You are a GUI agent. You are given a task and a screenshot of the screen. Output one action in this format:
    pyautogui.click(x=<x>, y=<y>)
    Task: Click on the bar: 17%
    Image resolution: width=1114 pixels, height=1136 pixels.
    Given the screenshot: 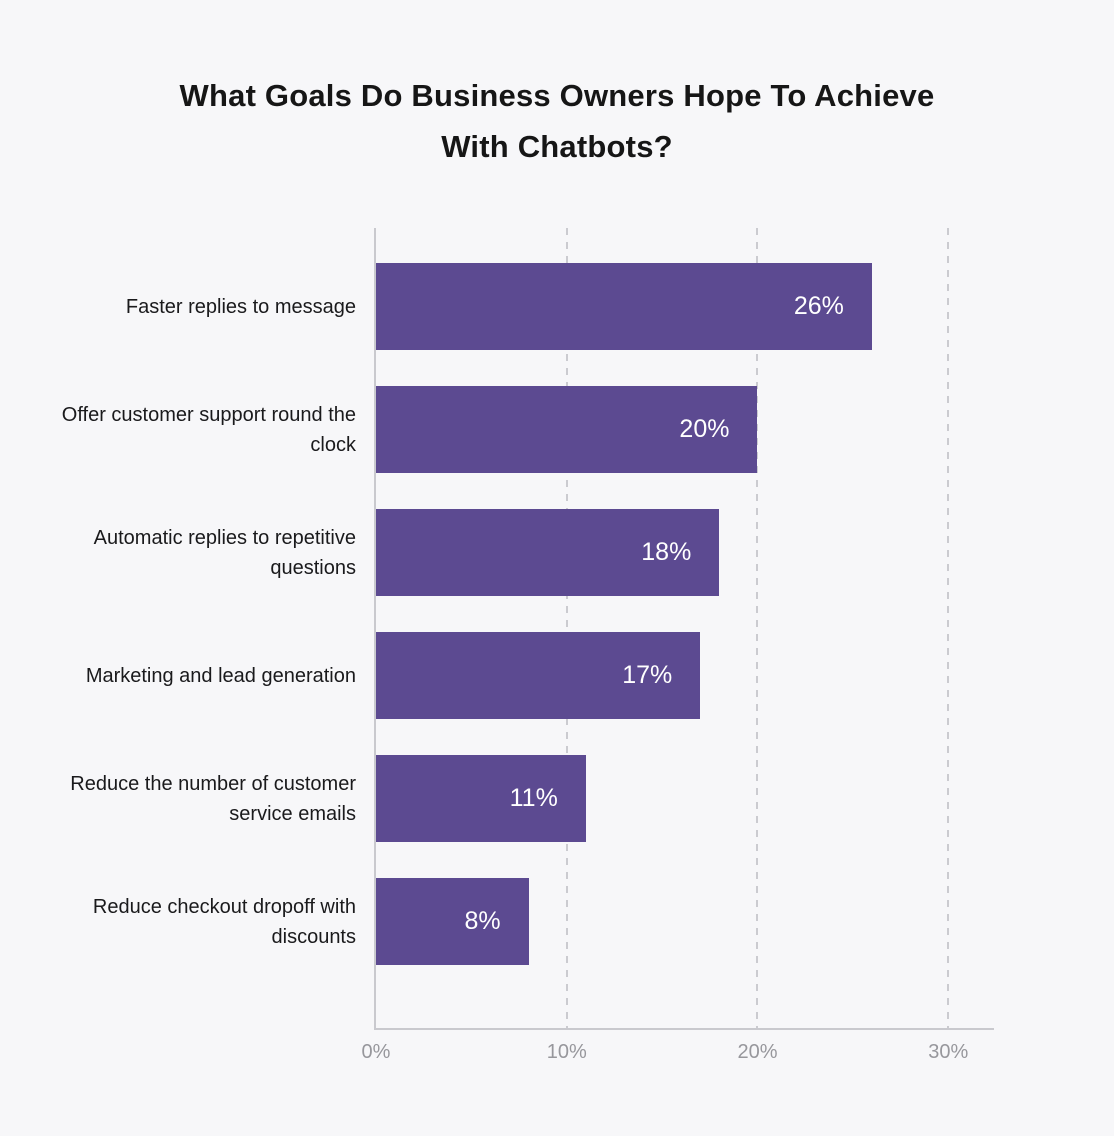 What is the action you would take?
    pyautogui.click(x=538, y=675)
    